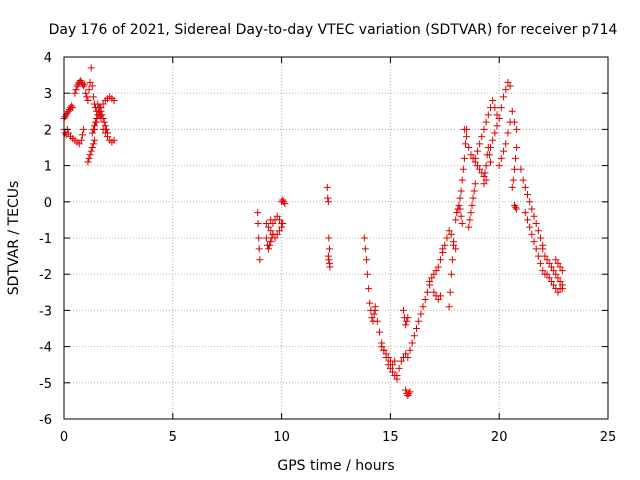 Image resolution: width=640 pixels, height=480 pixels. I want to click on y-tick-label: -2, so click(45, 275).